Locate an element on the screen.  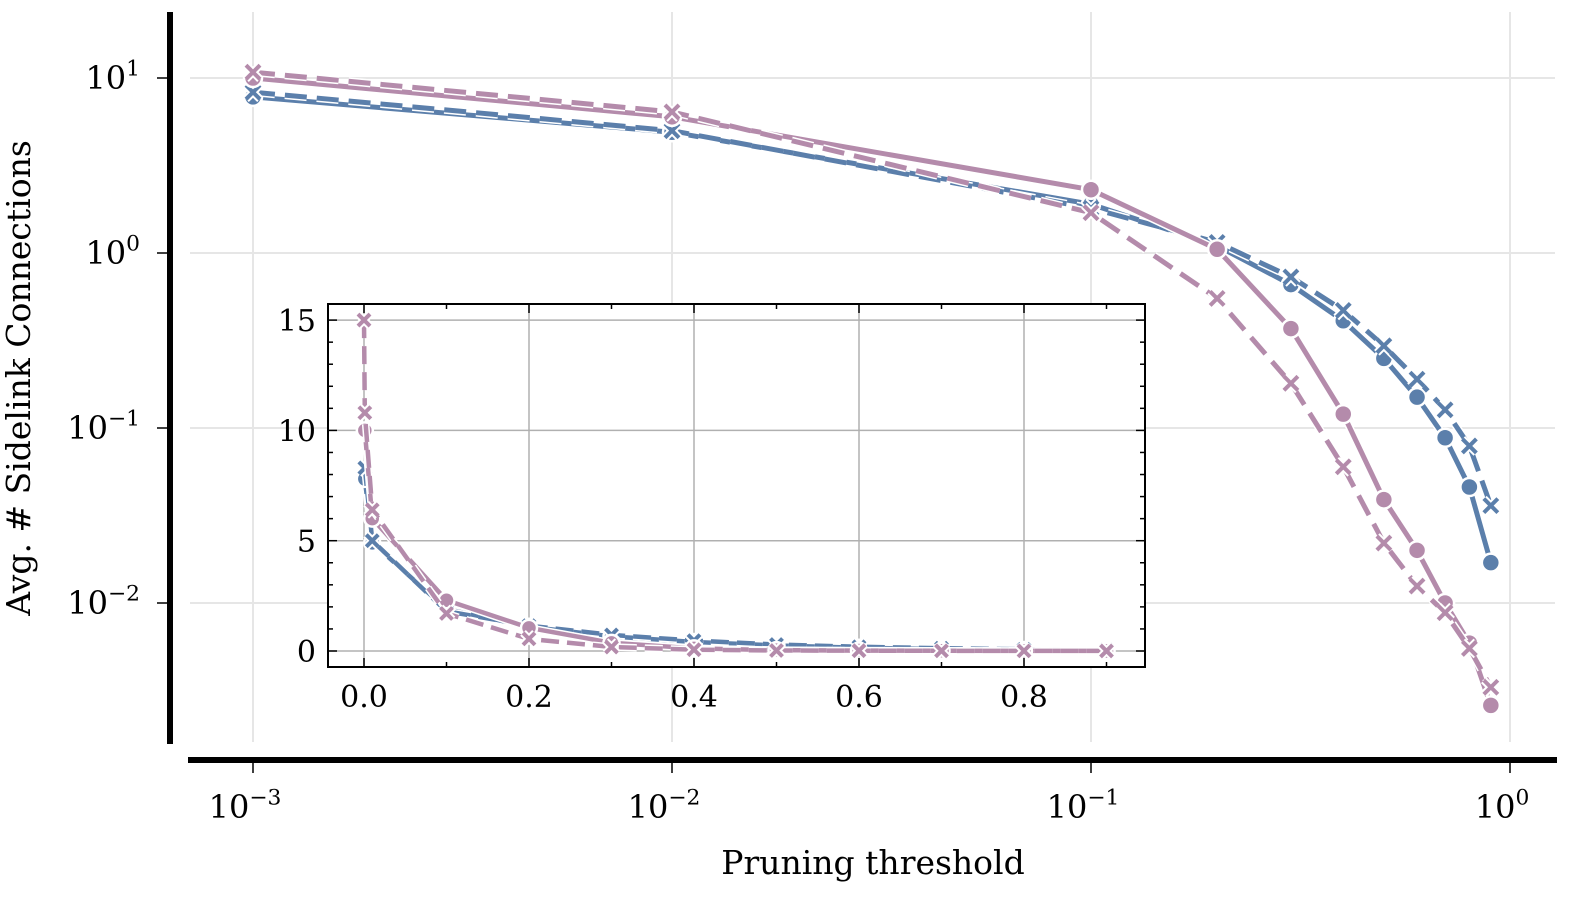
x-tick-label: 10⁰ is located at coordinates (1502, 806).